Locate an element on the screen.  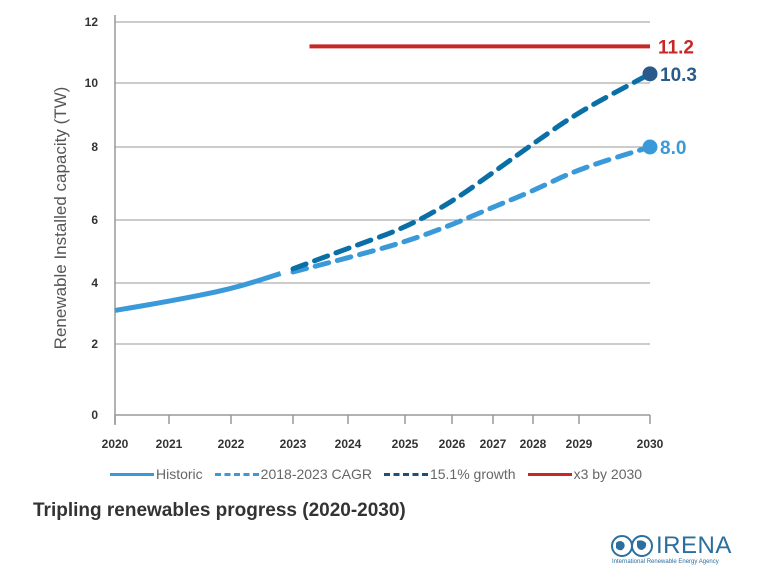
chart-title: Tripling renewables progress (2020-2030) is located at coordinates (219, 510).